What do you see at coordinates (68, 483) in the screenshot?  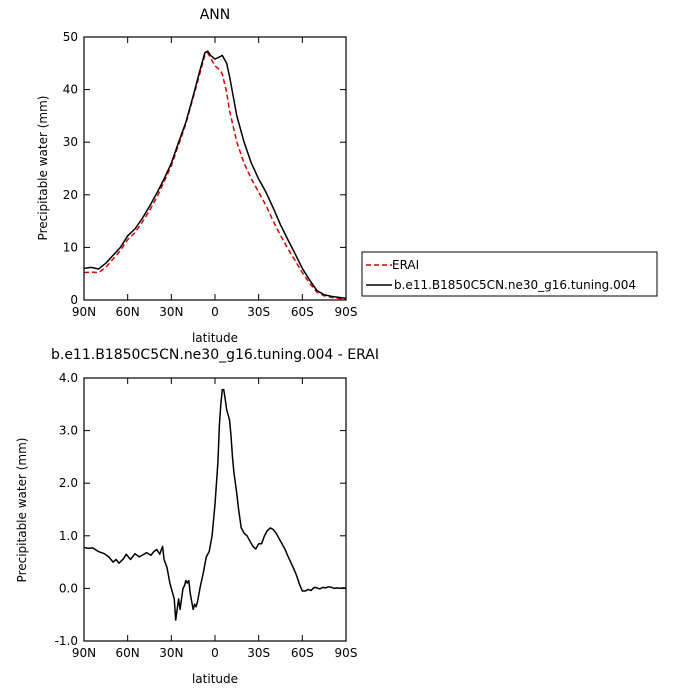 I see `bottom-y-tick-label: 2.0` at bounding box center [68, 483].